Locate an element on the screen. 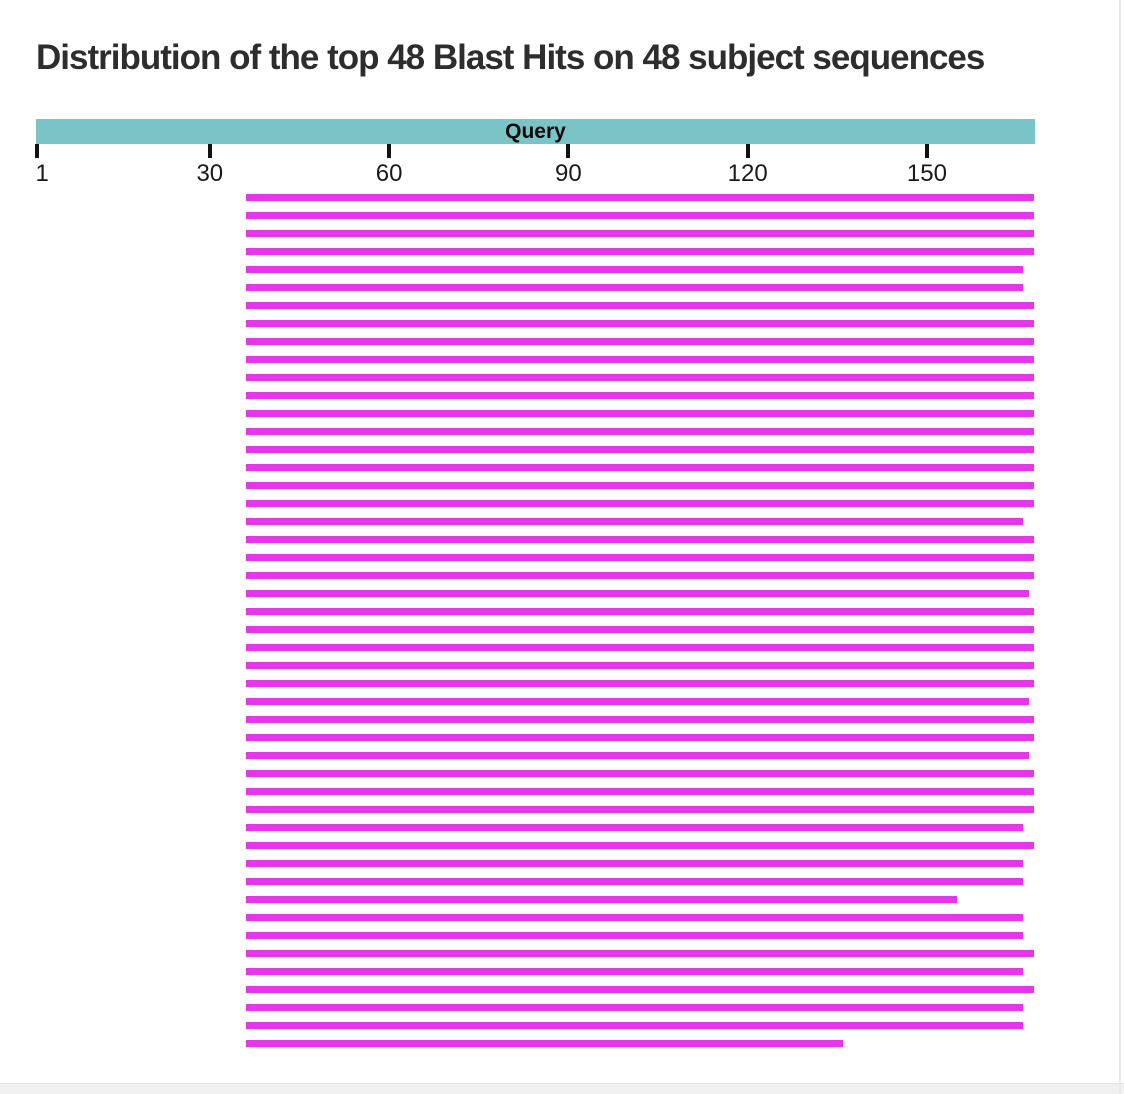 Image resolution: width=1124 pixels, height=1094 pixels. axis-tick-label: 90 is located at coordinates (568, 173).